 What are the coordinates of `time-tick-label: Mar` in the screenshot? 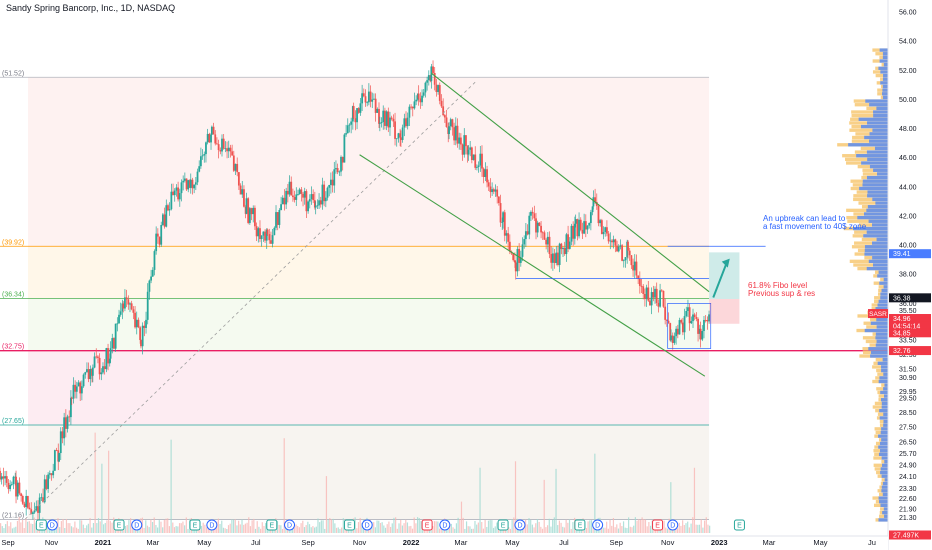 It's located at (769, 542).